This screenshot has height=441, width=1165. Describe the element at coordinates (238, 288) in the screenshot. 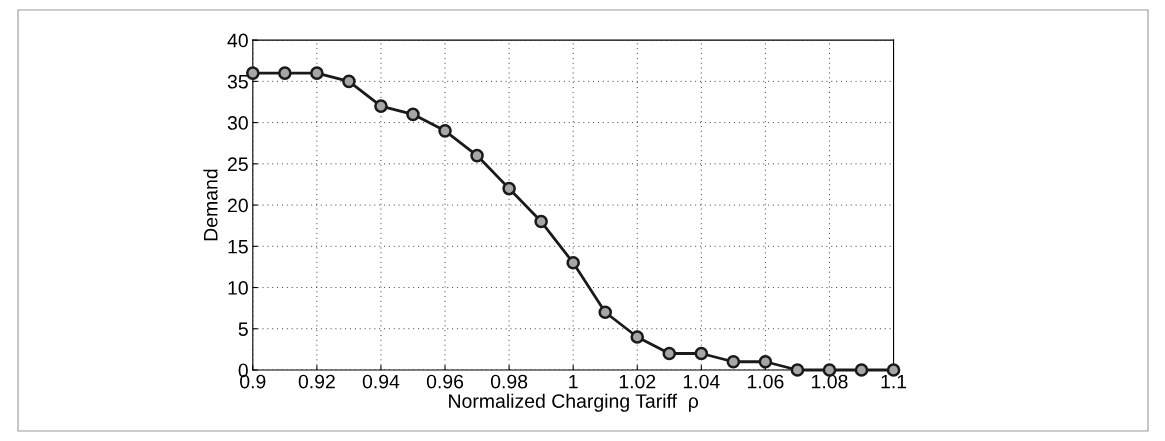

I see `y-tick-label: 10` at that location.